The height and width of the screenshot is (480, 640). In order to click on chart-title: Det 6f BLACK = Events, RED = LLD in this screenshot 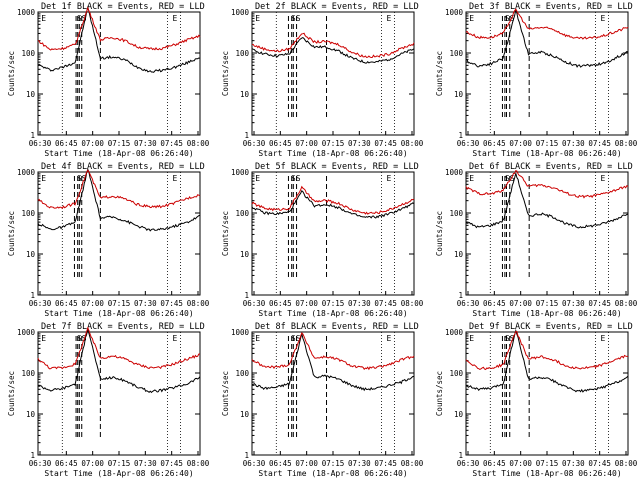, I will do `click(551, 167)`.